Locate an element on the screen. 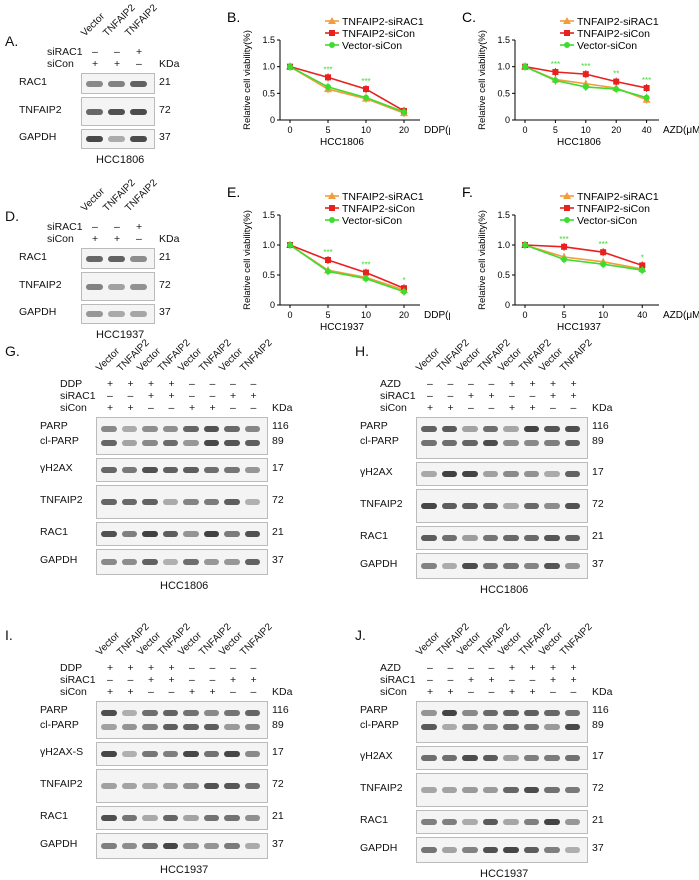 The image size is (699, 880). kda-header: KDa is located at coordinates (282, 408).